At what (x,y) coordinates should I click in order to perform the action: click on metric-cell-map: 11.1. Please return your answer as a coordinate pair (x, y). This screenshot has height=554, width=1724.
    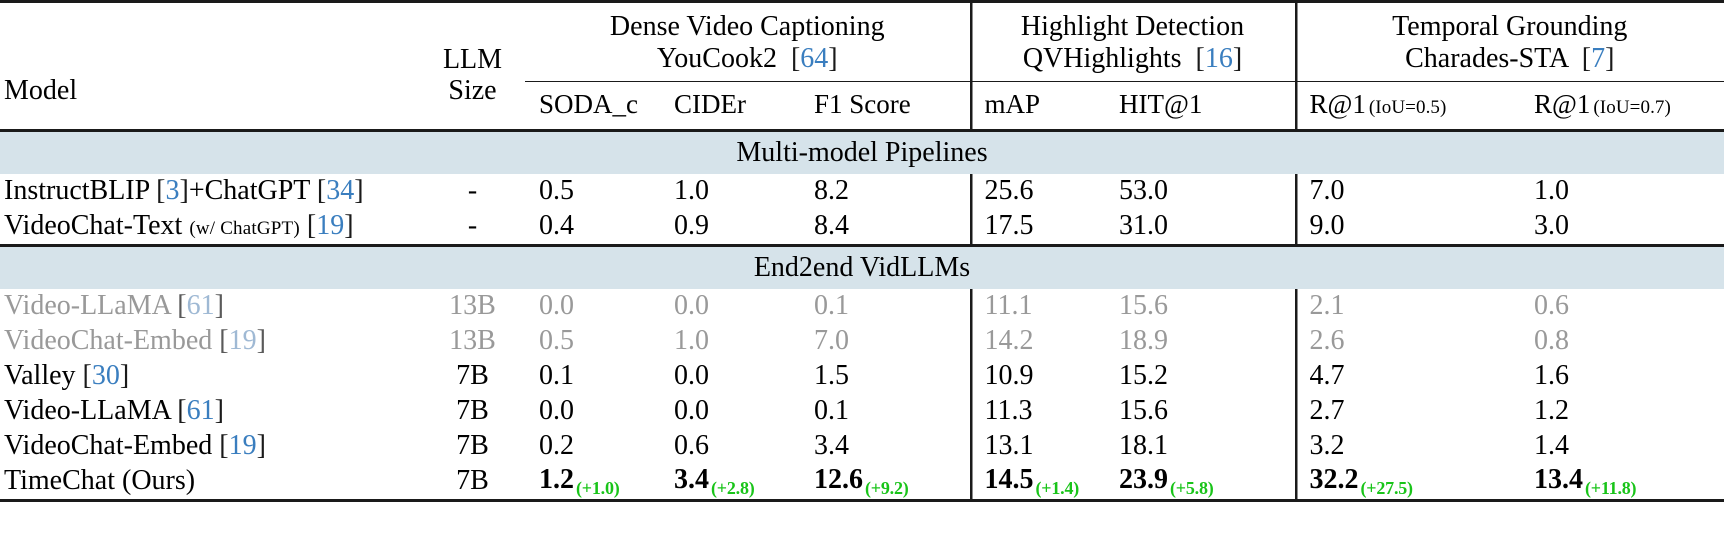
    Looking at the image, I should click on (1037, 306).